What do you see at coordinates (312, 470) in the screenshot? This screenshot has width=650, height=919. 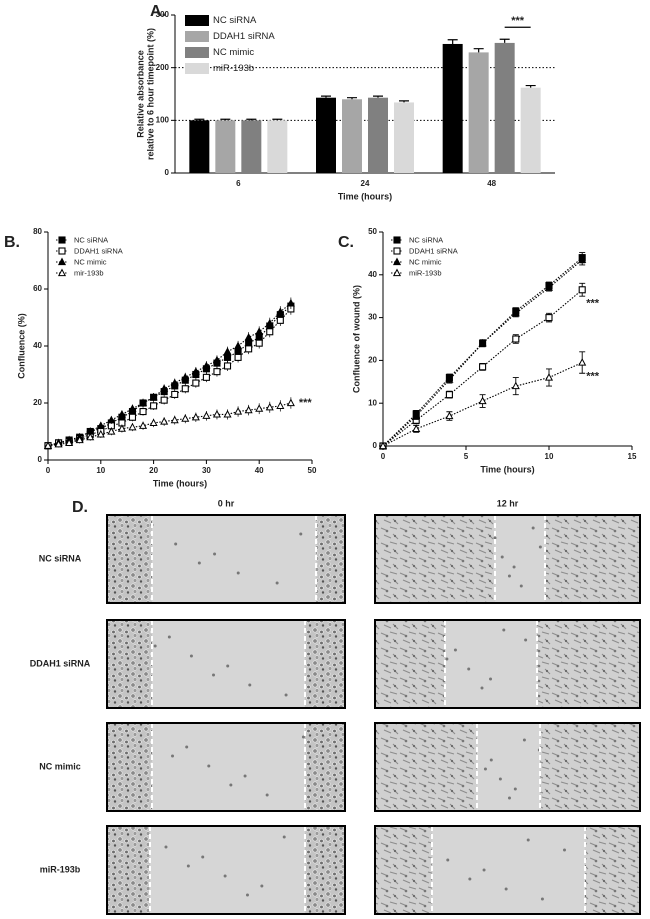 I see `x-tick-label: 50` at bounding box center [312, 470].